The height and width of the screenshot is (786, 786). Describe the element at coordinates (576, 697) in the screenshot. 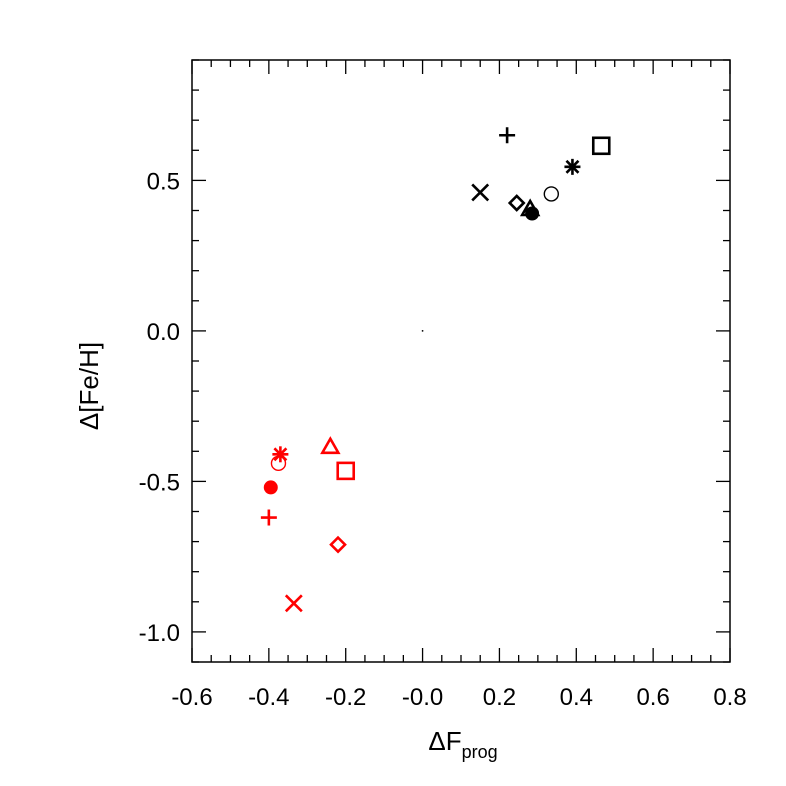

I see `x-tick-label: 0.4` at that location.